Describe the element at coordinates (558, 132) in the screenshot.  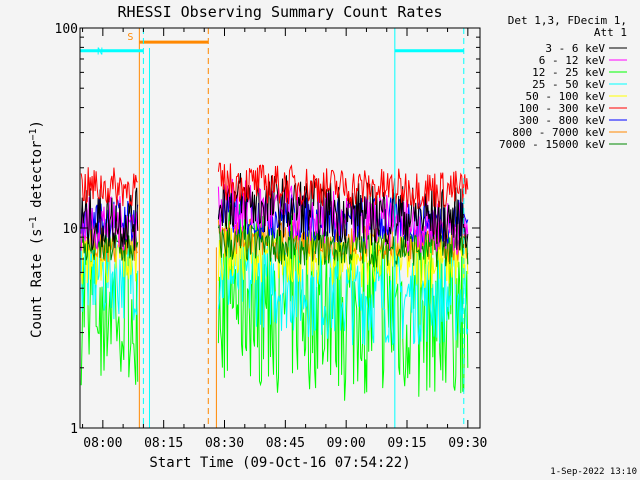
I see `legend-label: 800 - 7000 keV` at that location.